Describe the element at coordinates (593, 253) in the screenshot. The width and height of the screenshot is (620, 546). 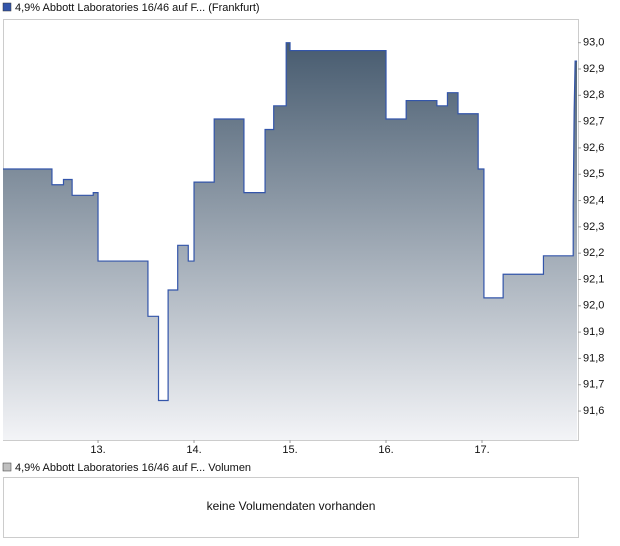
I see `y-tick-label: 92,2` at that location.